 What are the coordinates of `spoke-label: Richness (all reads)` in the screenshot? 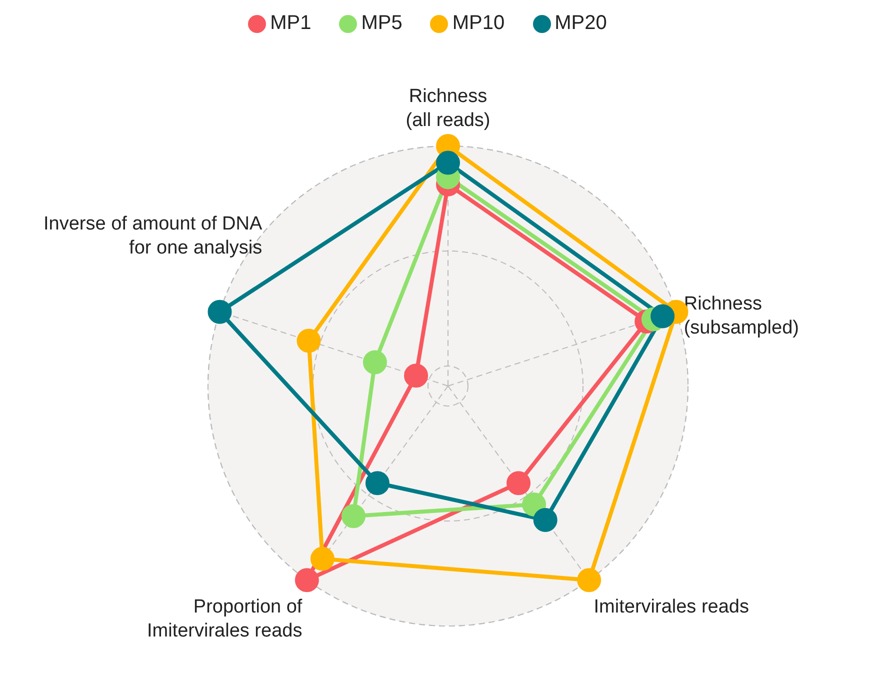 It's located at (448, 108).